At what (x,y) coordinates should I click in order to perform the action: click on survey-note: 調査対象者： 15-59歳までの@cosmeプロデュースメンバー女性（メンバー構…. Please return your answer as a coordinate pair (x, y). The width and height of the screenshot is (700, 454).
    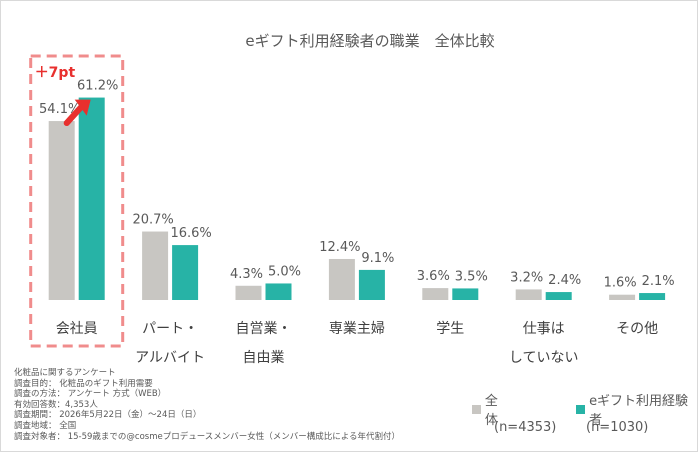
    Looking at the image, I should click on (207, 436).